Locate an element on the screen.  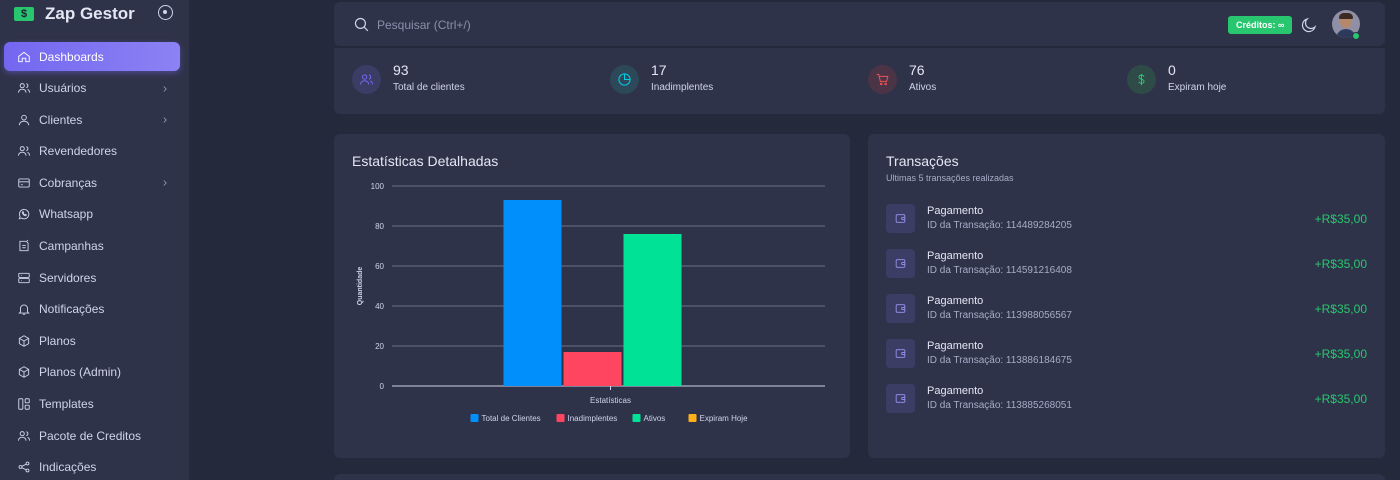
search-input is located at coordinates (527, 25).